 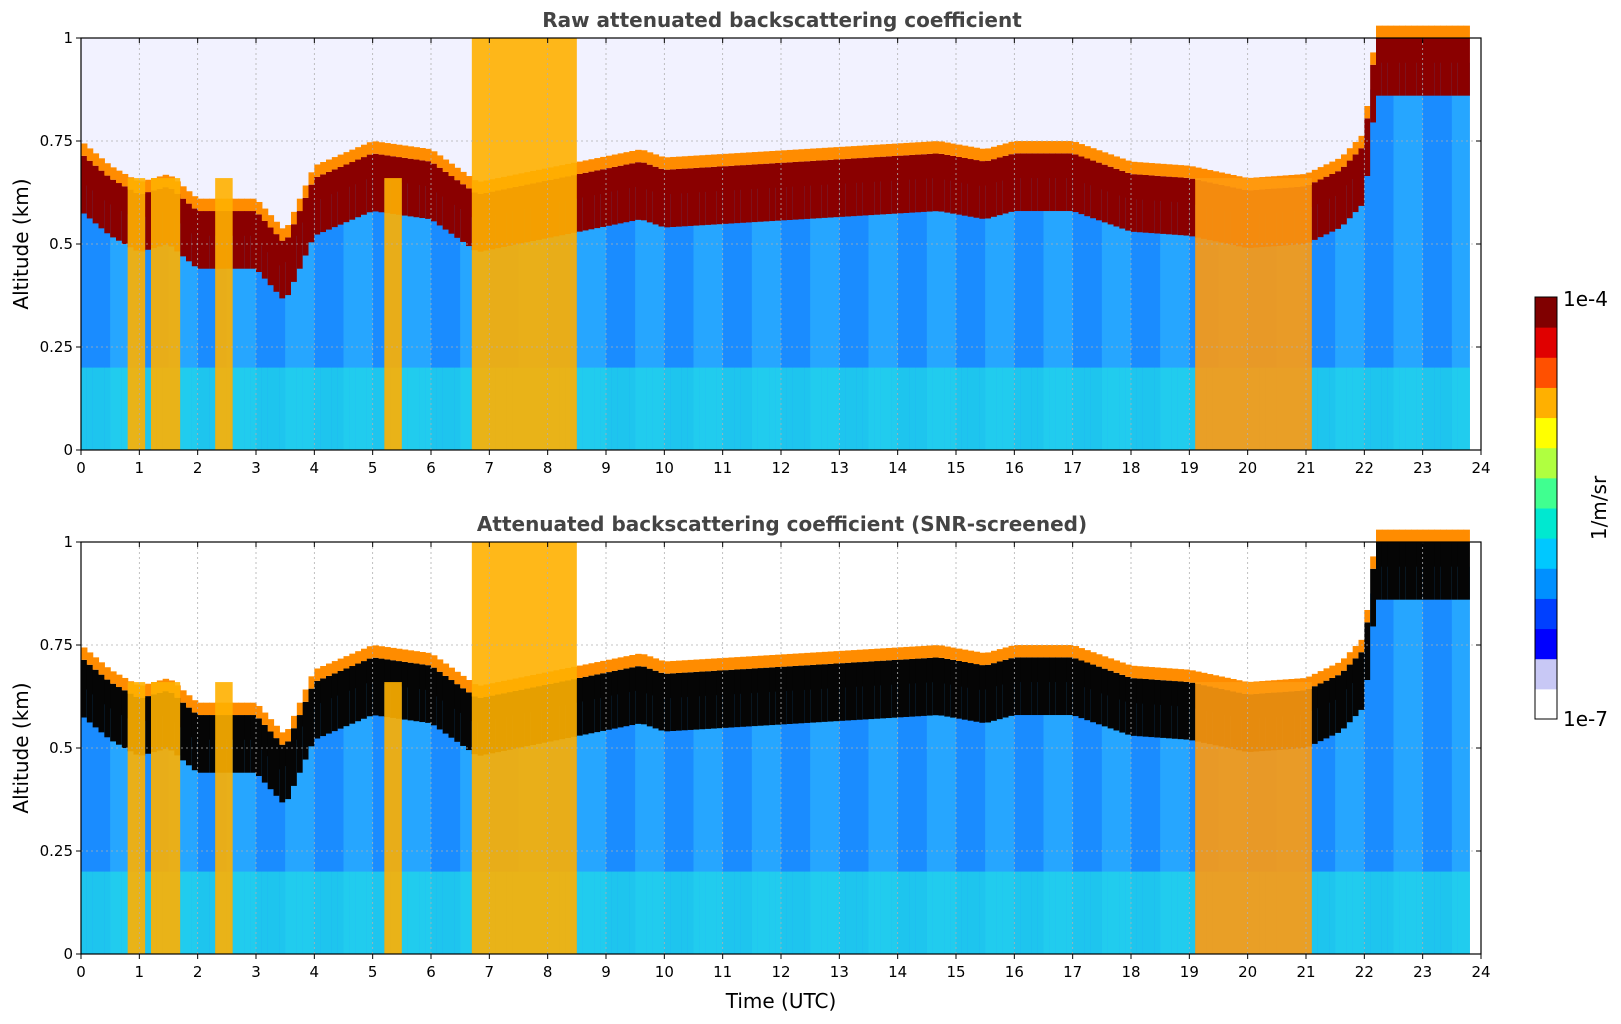 What do you see at coordinates (1599, 507) in the screenshot?
I see `colorbar-unit-label: 1/m/sr` at bounding box center [1599, 507].